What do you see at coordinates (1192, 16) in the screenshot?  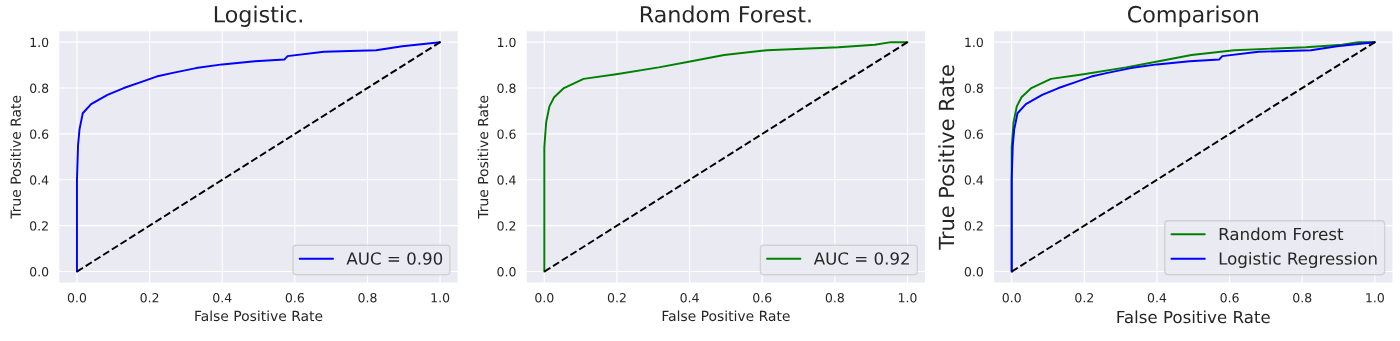 I see `chart-title: Comparison` at bounding box center [1192, 16].